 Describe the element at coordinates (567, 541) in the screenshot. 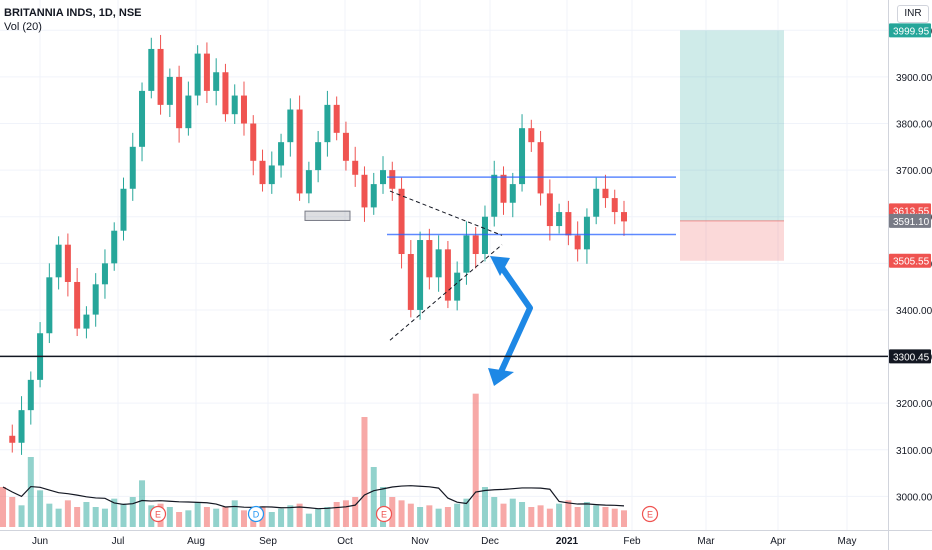

I see `time-tick-label: 2021` at that location.